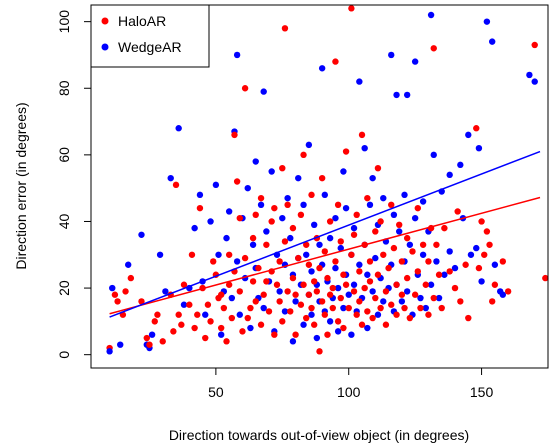  What do you see at coordinates (105, 21) in the screenshot?
I see `legend-marker-haloar` at bounding box center [105, 21].